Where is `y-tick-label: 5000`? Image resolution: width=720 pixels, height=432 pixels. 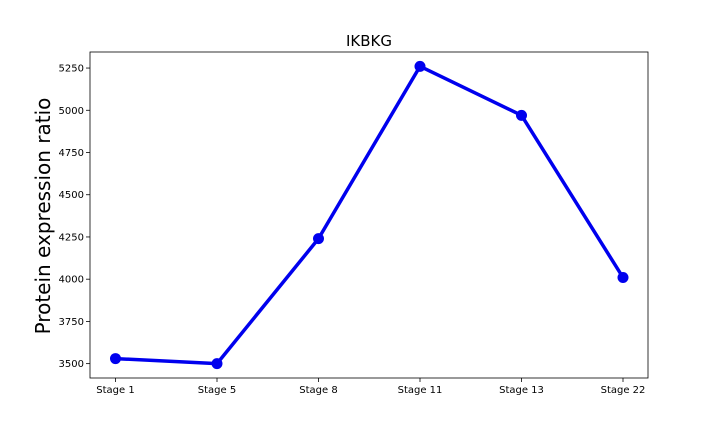 y-tick-label: 5000 is located at coordinates (71, 111).